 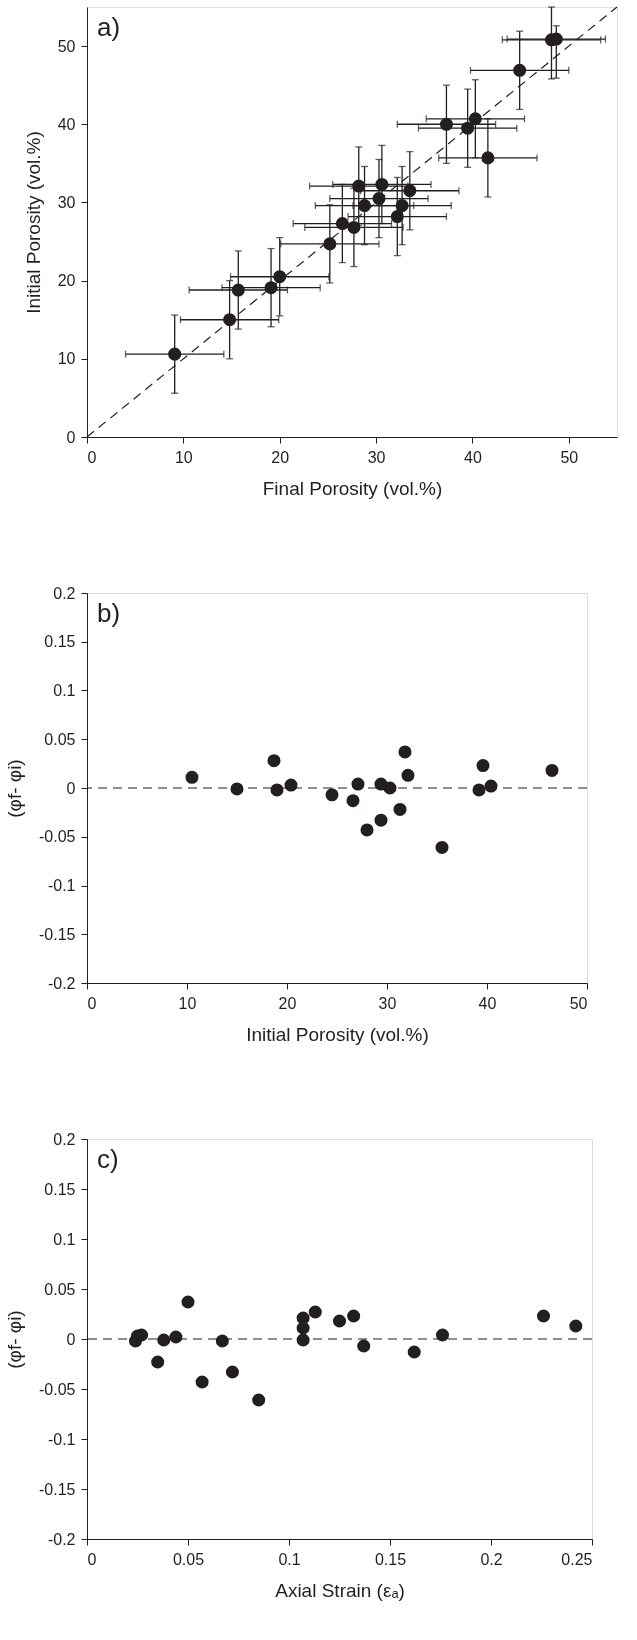 What do you see at coordinates (66, 359) in the screenshot?
I see `y-tick-label: 10` at bounding box center [66, 359].